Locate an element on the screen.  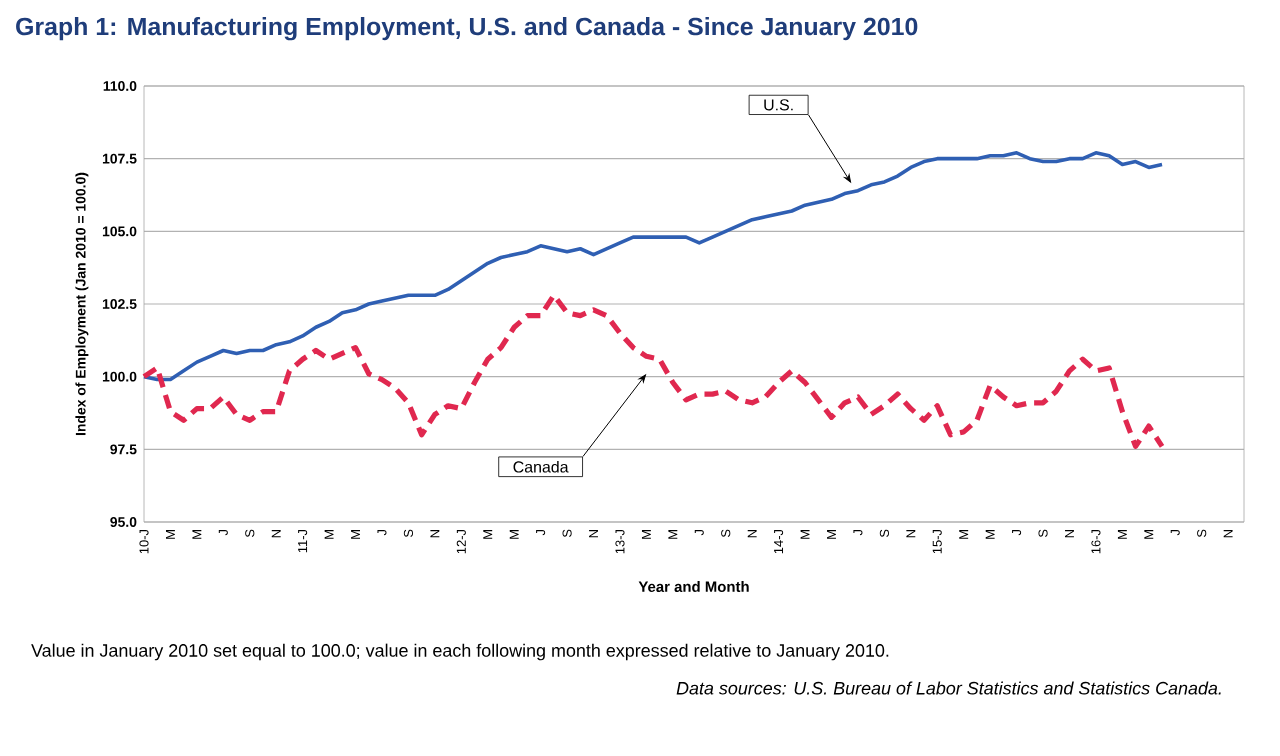
text: Value in January 2010 set equal to 100.0; value in each following month expressed relative to January 2010. is located at coordinates (460, 652).